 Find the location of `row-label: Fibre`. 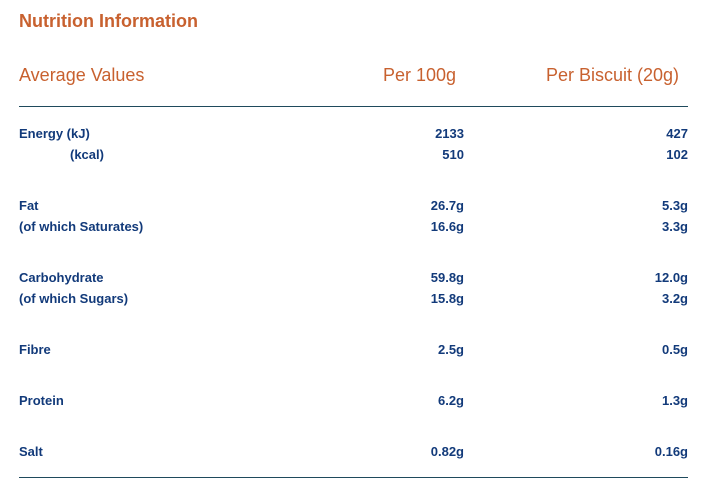

row-label: Fibre is located at coordinates (35, 349).